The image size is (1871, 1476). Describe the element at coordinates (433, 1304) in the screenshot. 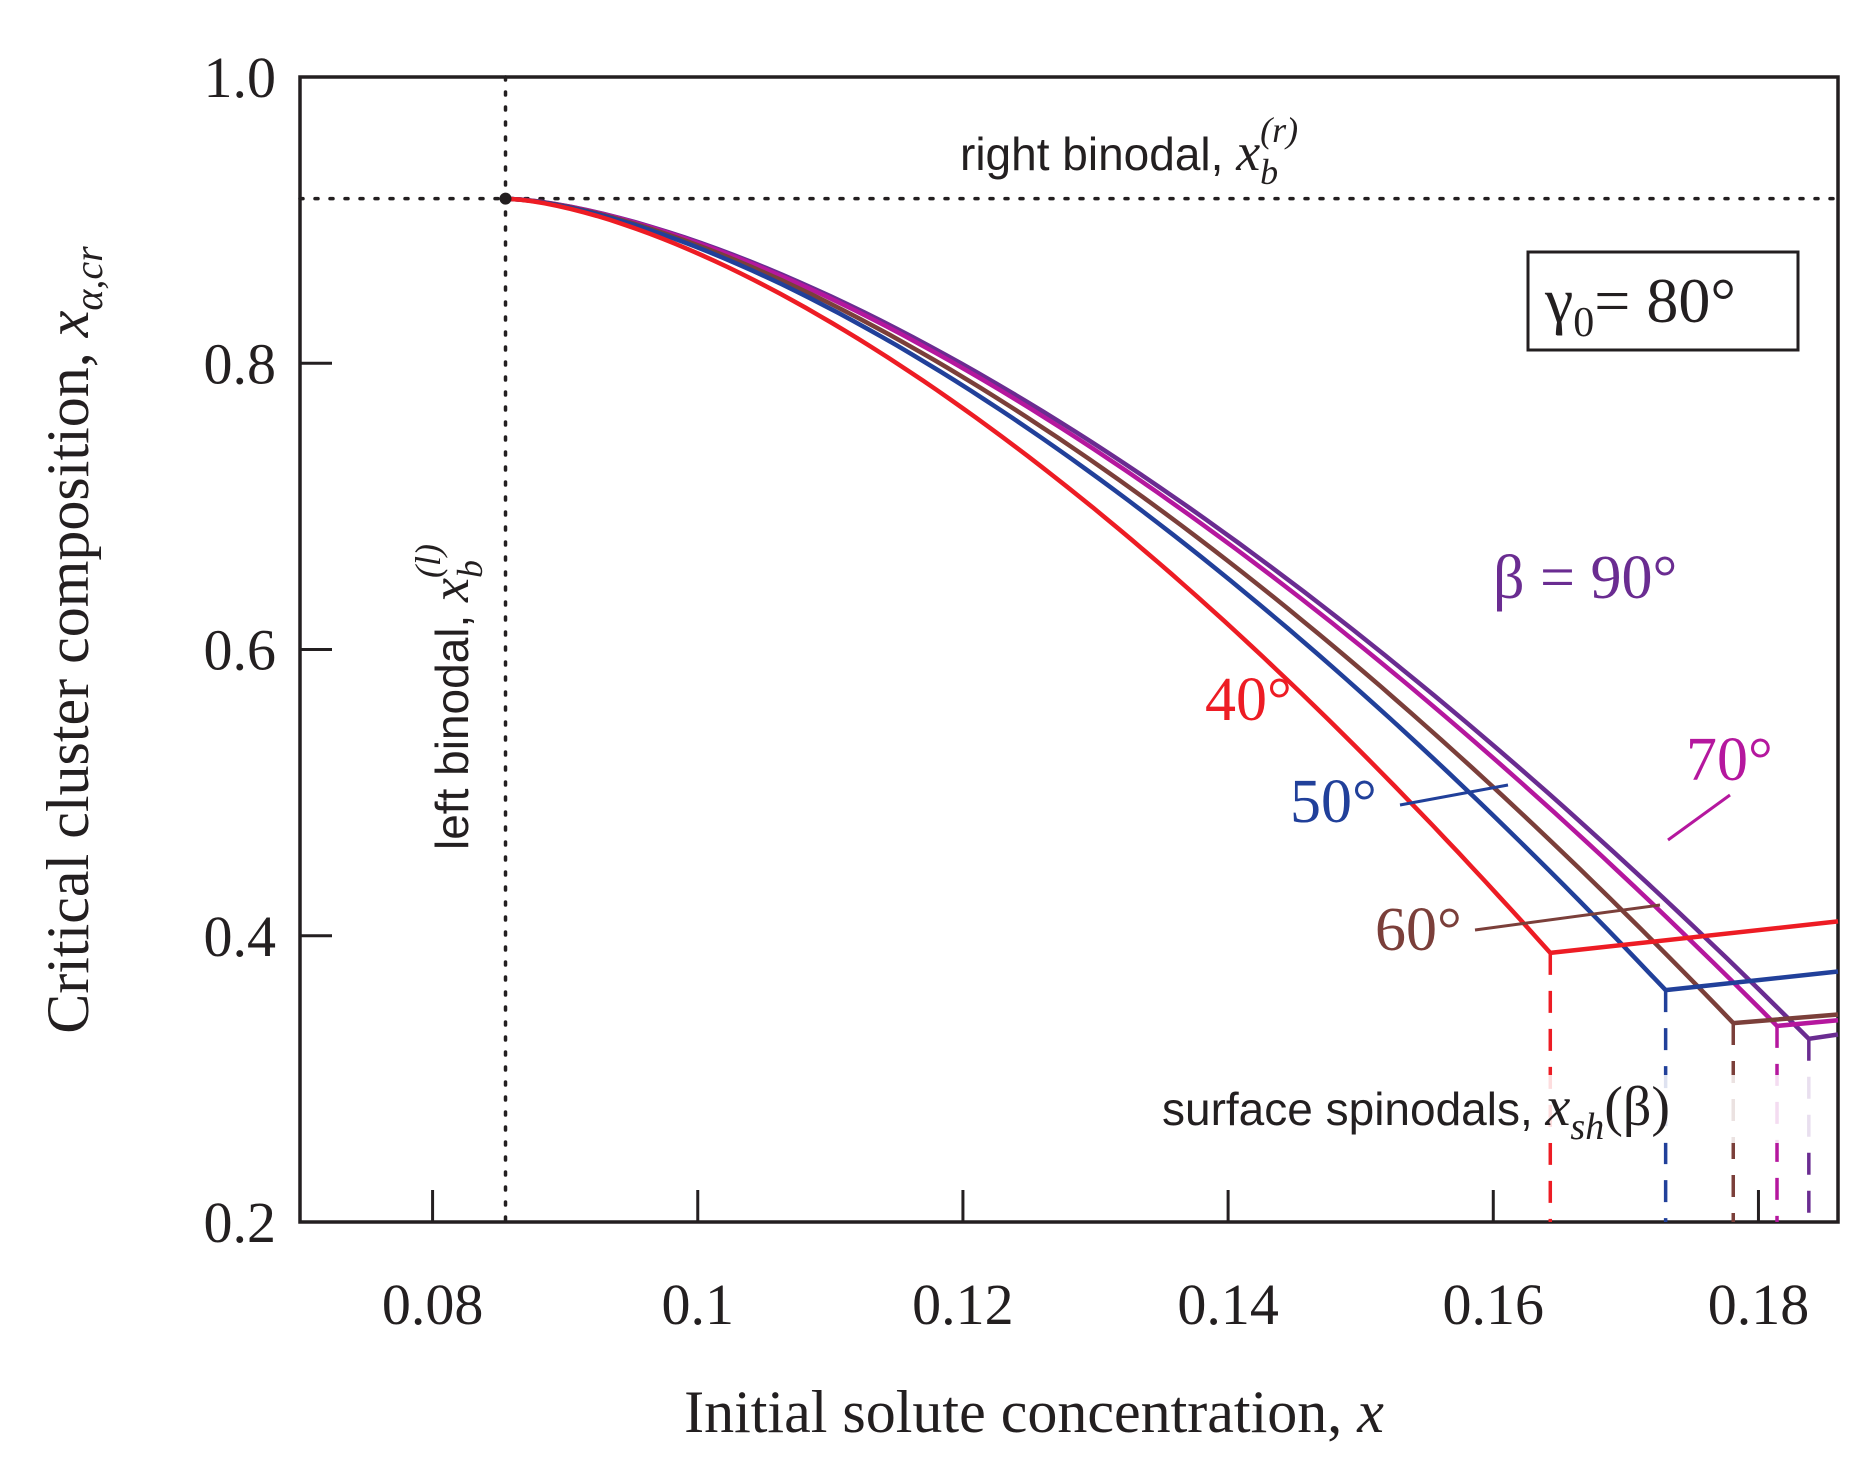

I see `x-tick-label: 0.08` at that location.